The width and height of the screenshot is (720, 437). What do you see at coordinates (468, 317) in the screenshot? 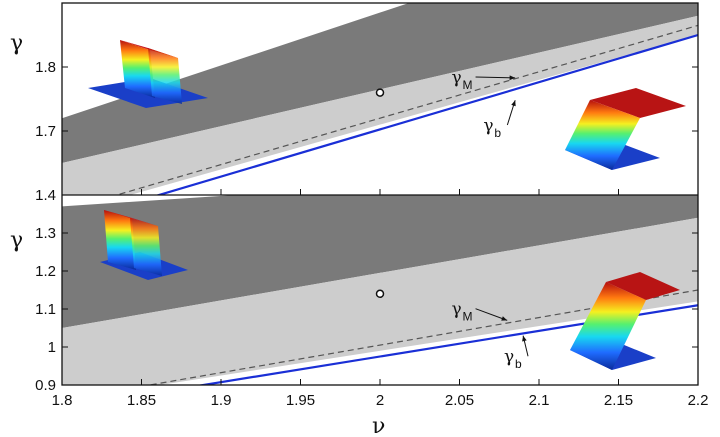
I see `bot-label-sub-m: M` at bounding box center [468, 317].